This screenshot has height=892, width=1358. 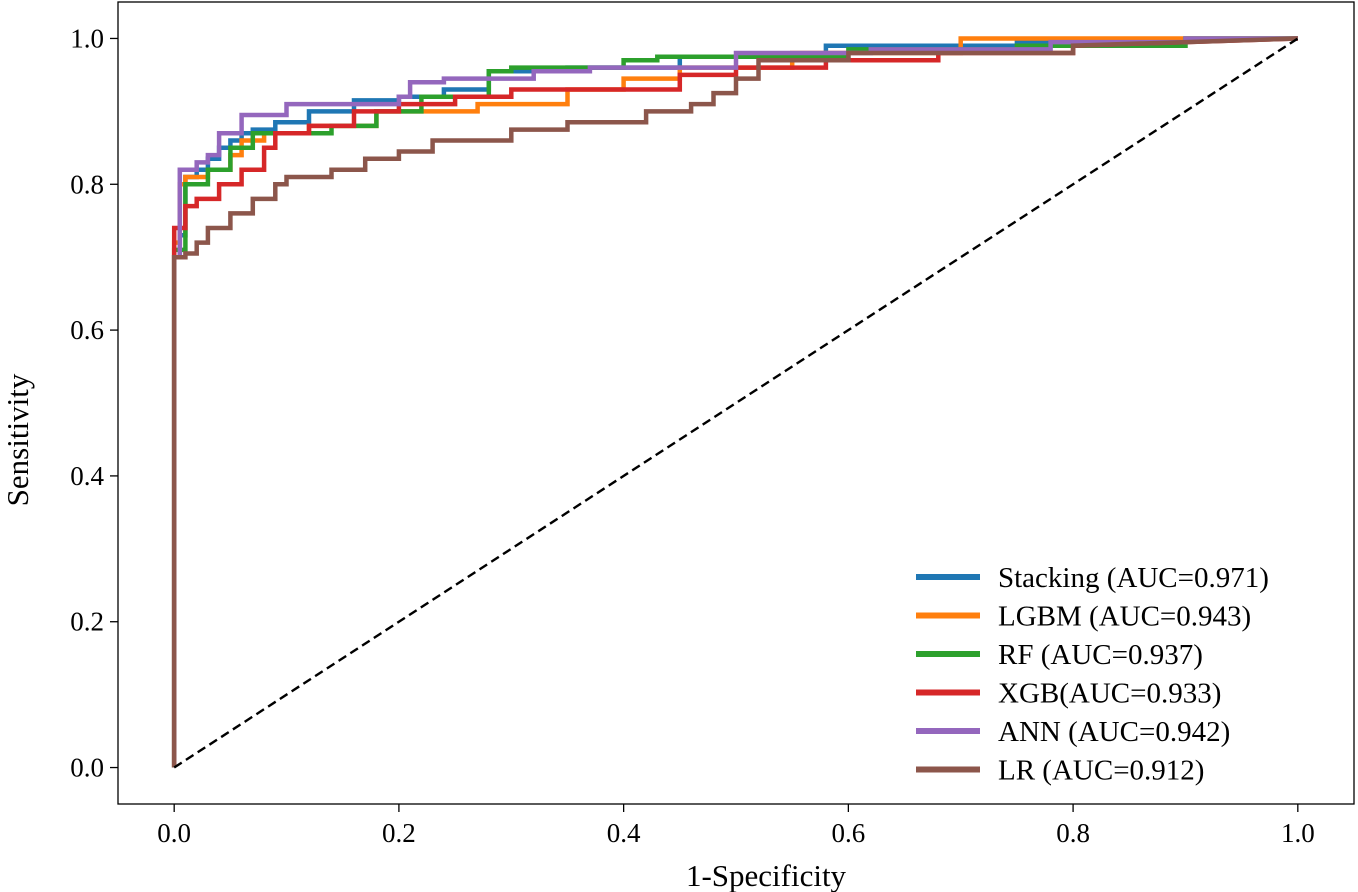 What do you see at coordinates (399, 833) in the screenshot?
I see `x-tick-label: 0.2` at bounding box center [399, 833].